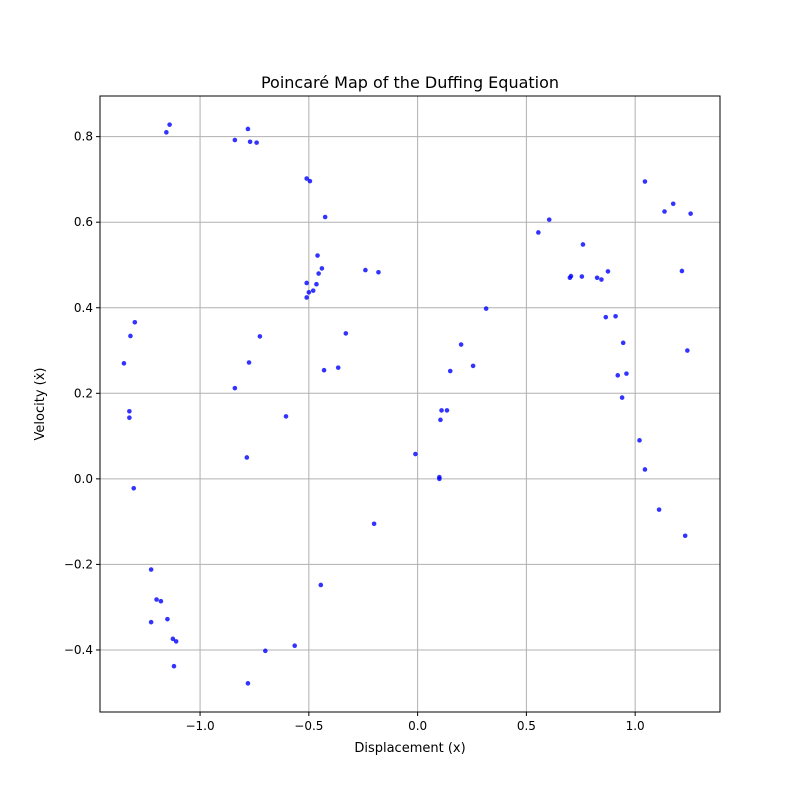  What do you see at coordinates (410, 82) in the screenshot?
I see `chart-title: Poincaré Map of the Duffing Equation` at bounding box center [410, 82].